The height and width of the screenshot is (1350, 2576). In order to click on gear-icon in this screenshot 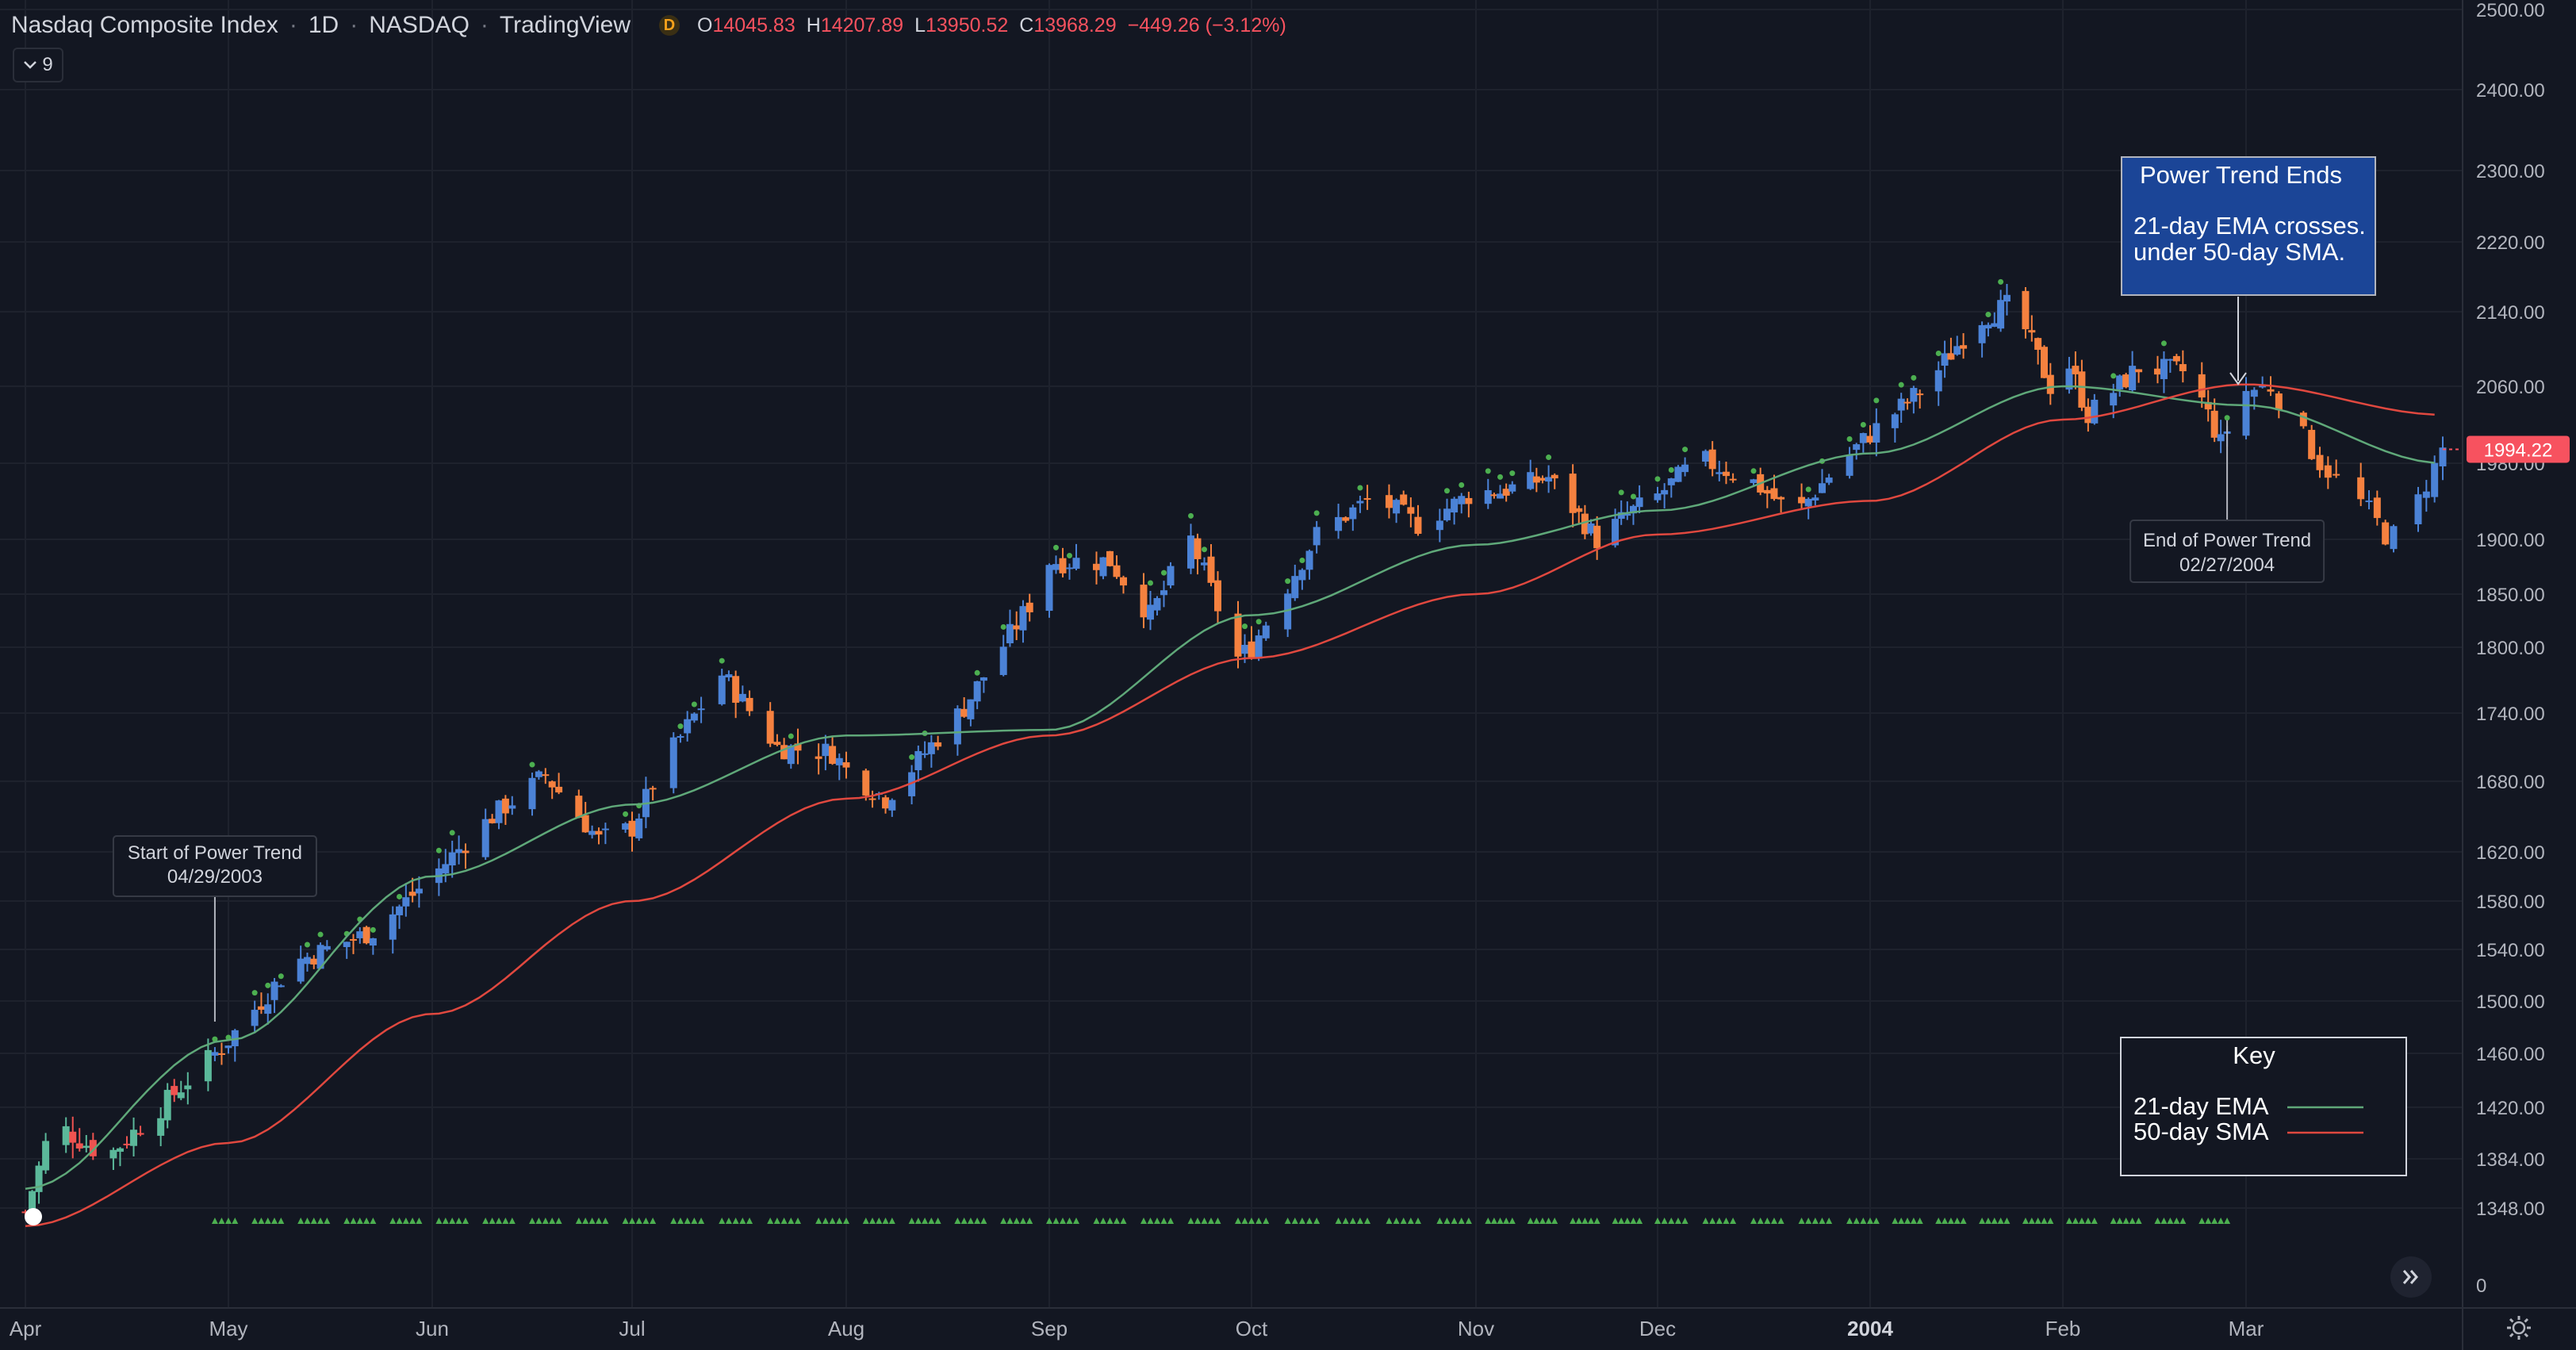, I will do `click(2519, 1328)`.